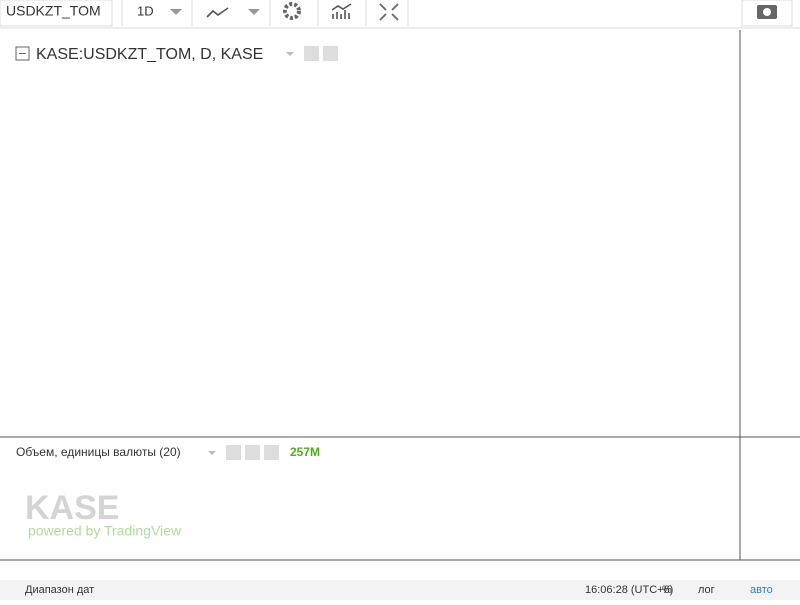 The image size is (800, 605). Describe the element at coordinates (22, 53) in the screenshot. I see `collapse-icon` at that location.